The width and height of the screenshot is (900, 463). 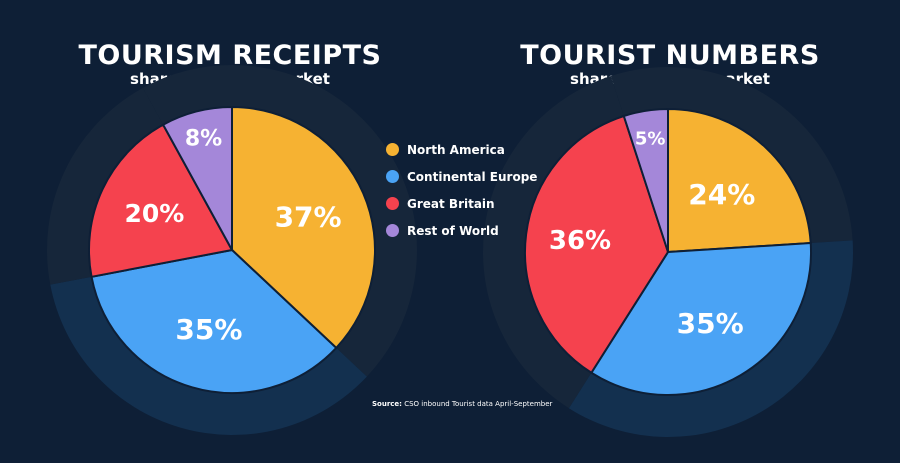 What do you see at coordinates (478, 404) in the screenshot?
I see `source-text: CSO inbound Tourist data April-September` at bounding box center [478, 404].